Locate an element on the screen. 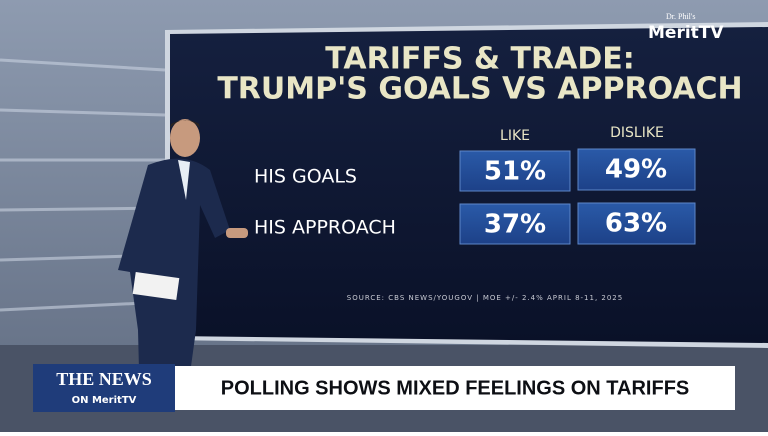 This screenshot has height=436, width=768. column-header: DISLIKE is located at coordinates (637, 133).